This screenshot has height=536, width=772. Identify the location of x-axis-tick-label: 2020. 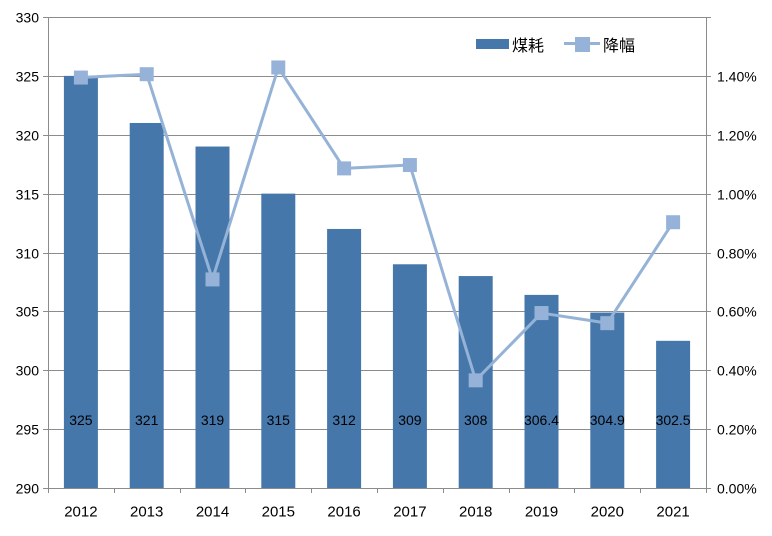
(607, 511).